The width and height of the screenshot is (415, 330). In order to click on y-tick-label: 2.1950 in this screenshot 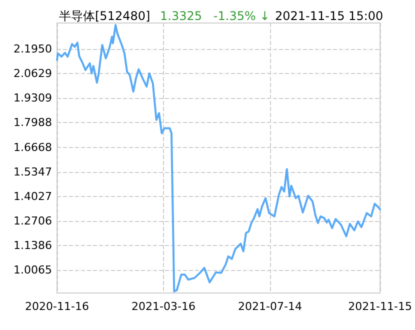, I will do `click(33, 49)`.